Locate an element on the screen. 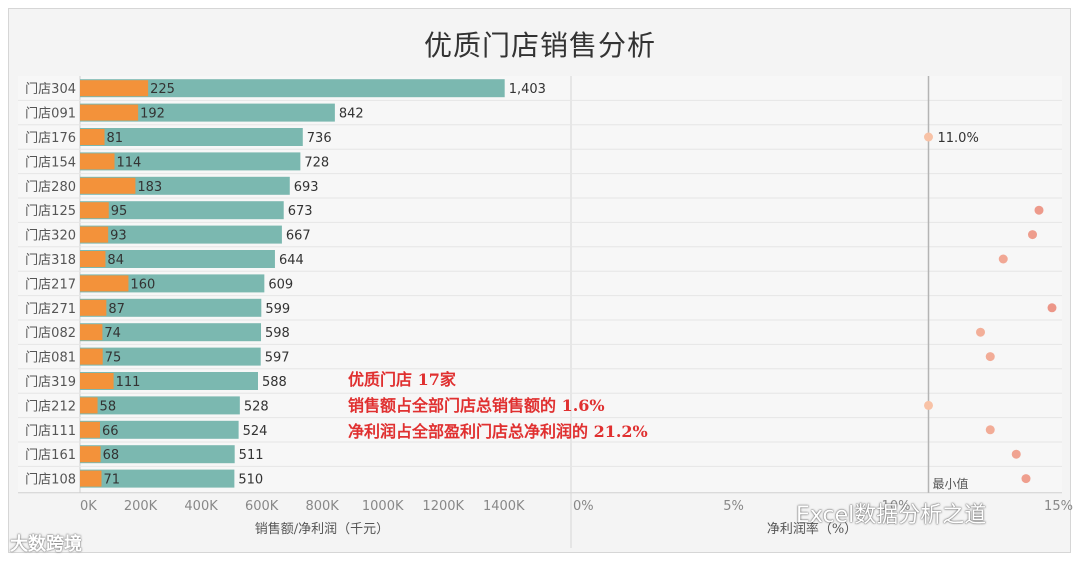  sales-value-label: 609 is located at coordinates (280, 284).